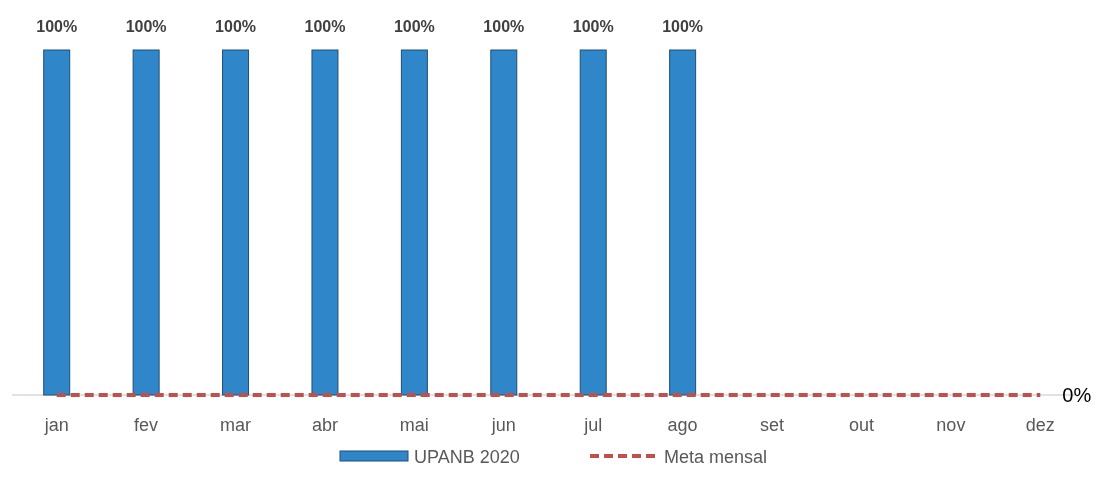  Describe the element at coordinates (951, 425) in the screenshot. I see `x-tick-label: nov` at that location.